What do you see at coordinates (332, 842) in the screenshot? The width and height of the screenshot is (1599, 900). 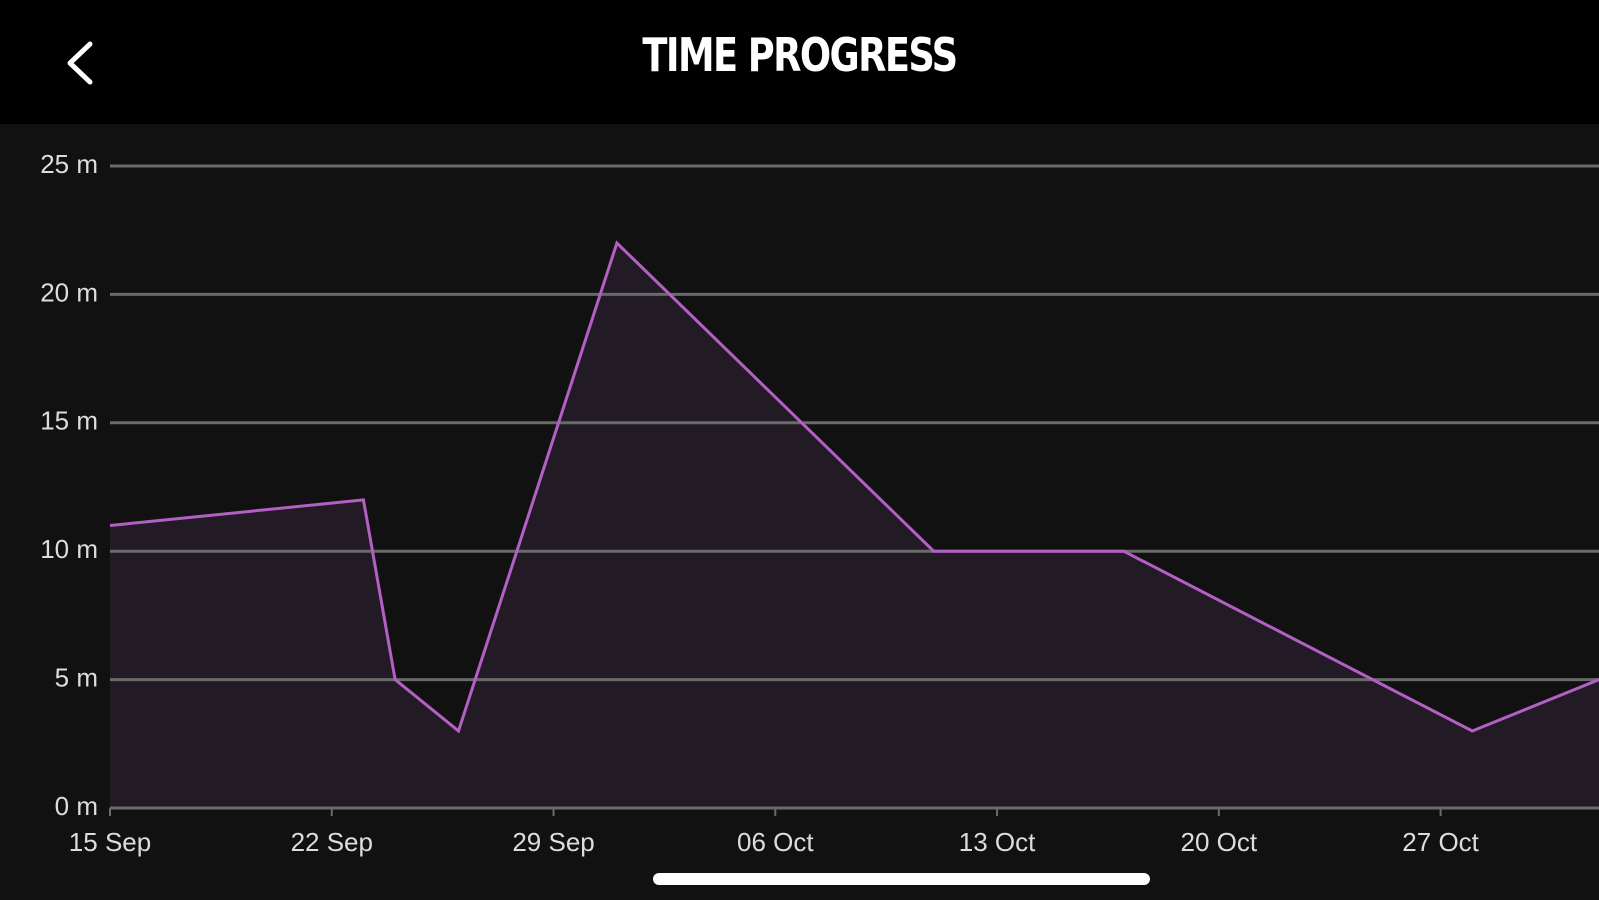 I see `x-tick-label: 22 Sep` at bounding box center [332, 842].